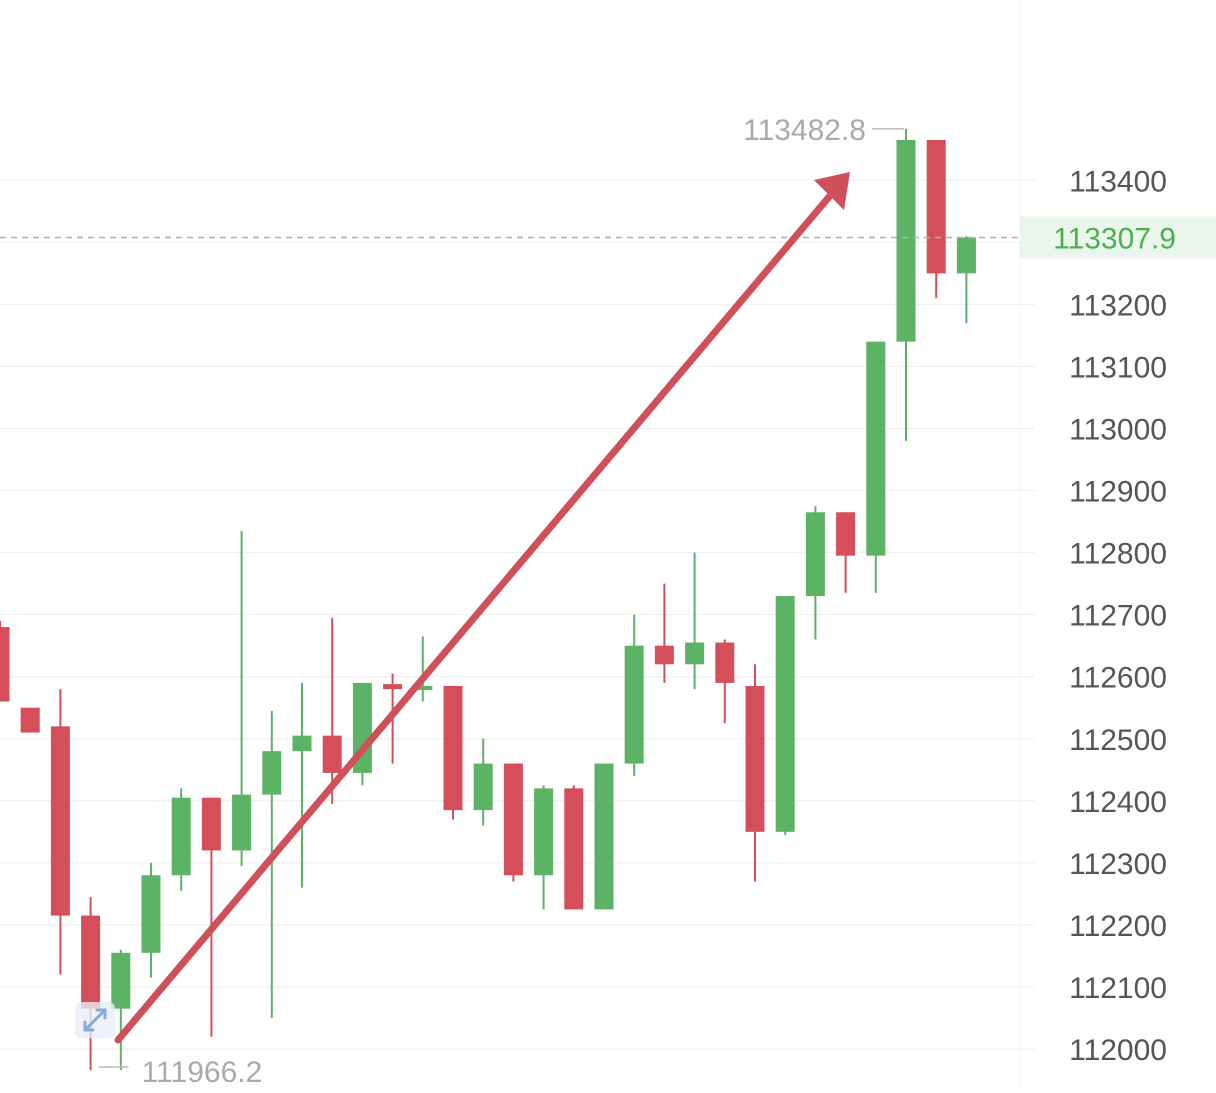 The image size is (1216, 1093). What do you see at coordinates (1118, 305) in the screenshot?
I see `y-tick-label: 113200` at bounding box center [1118, 305].